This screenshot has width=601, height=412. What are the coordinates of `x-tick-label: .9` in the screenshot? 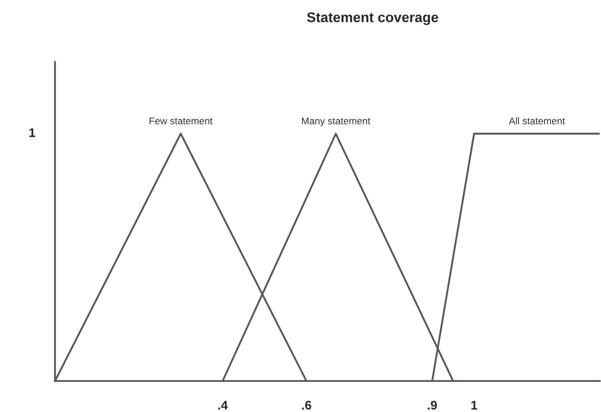 It's located at (432, 405).